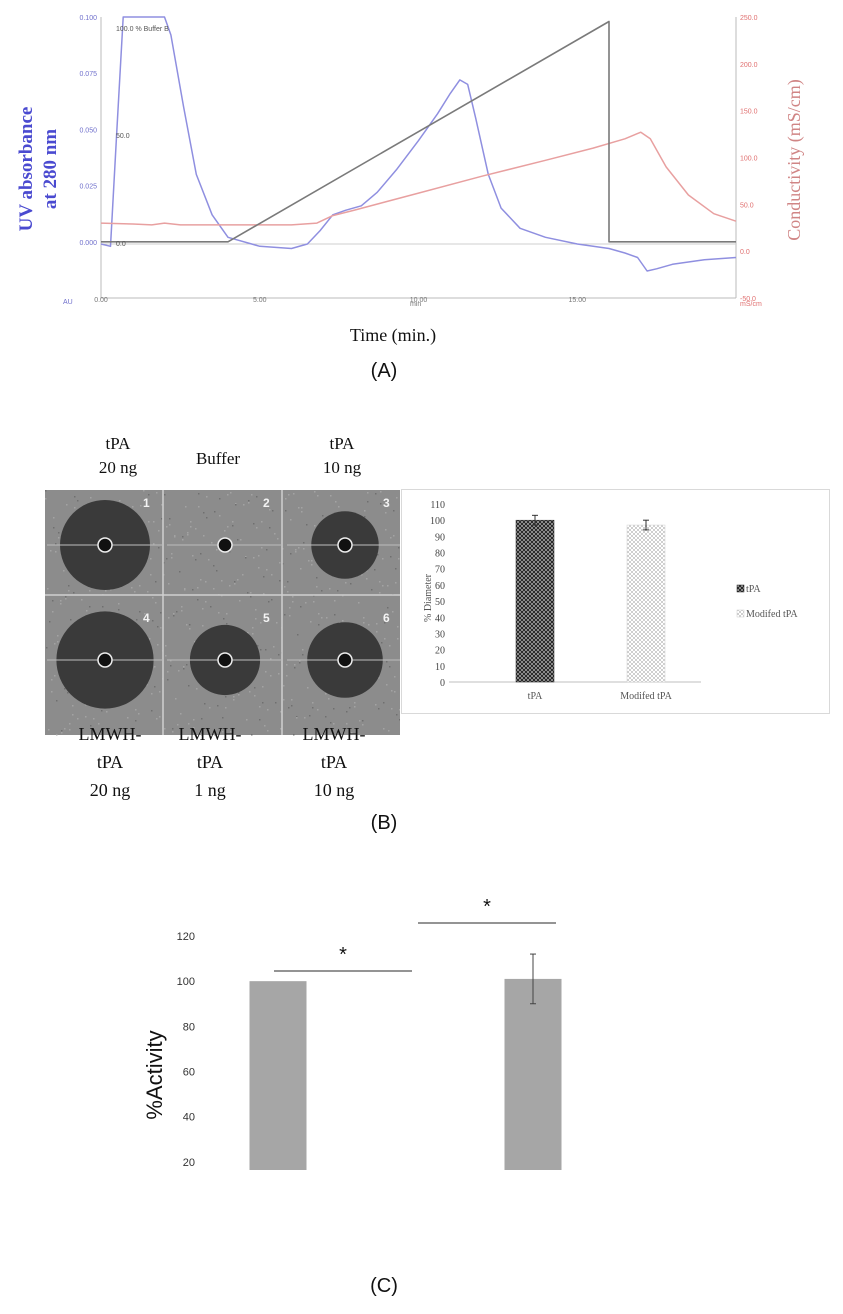 The image size is (843, 1314). Describe the element at coordinates (440, 586) in the screenshot. I see `diameter-tick-label: 60` at that location.